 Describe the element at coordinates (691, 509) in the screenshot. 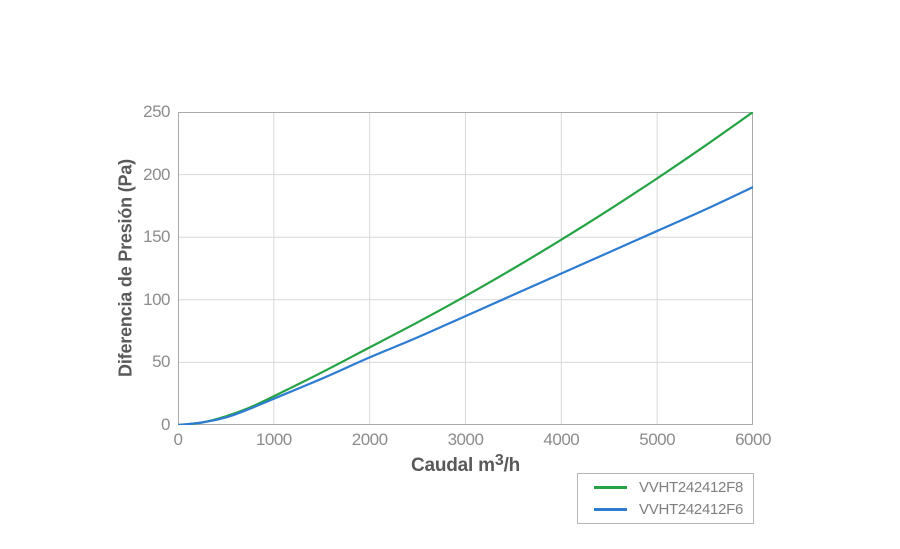

I see `legend-label: VVHT242412F6` at that location.